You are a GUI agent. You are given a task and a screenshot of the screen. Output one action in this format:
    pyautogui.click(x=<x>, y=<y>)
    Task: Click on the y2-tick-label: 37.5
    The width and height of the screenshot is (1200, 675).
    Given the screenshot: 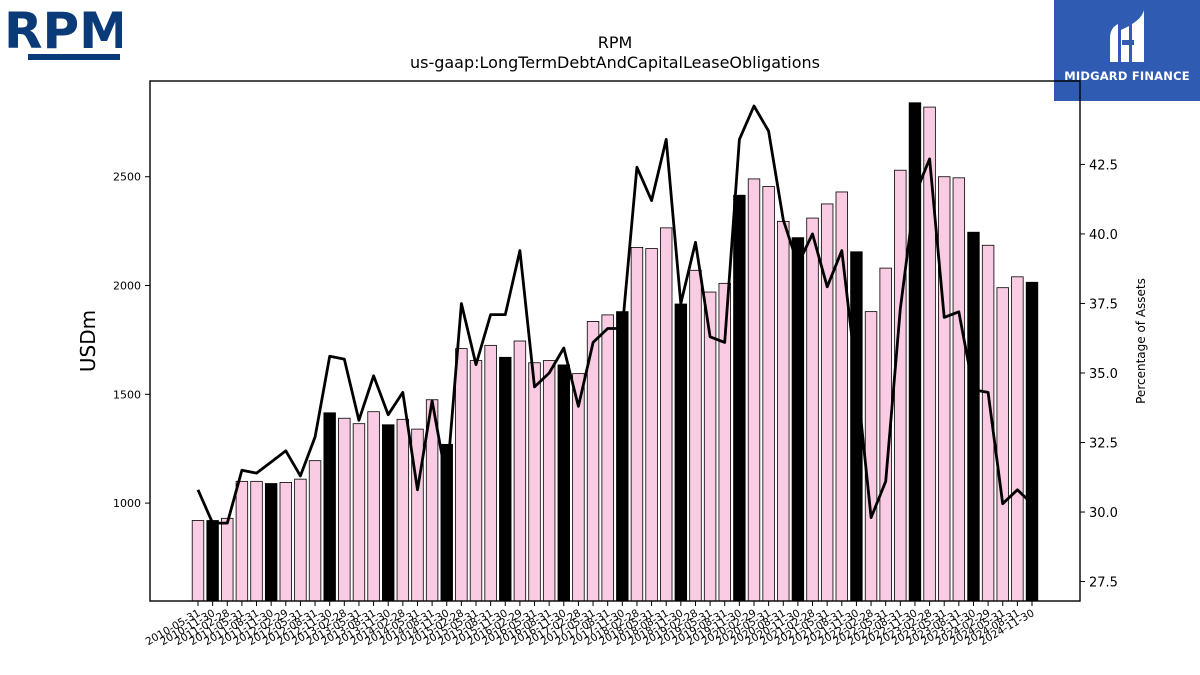 What is the action you would take?
    pyautogui.click(x=1103, y=304)
    